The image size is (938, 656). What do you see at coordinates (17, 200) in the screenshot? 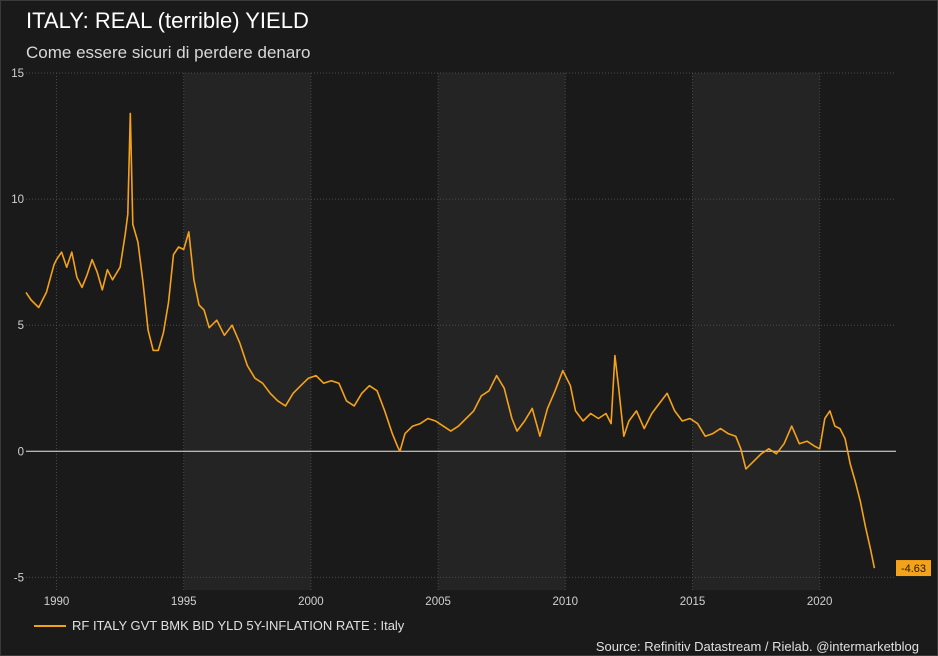
I see `y-tick-label: 10` at bounding box center [17, 200].